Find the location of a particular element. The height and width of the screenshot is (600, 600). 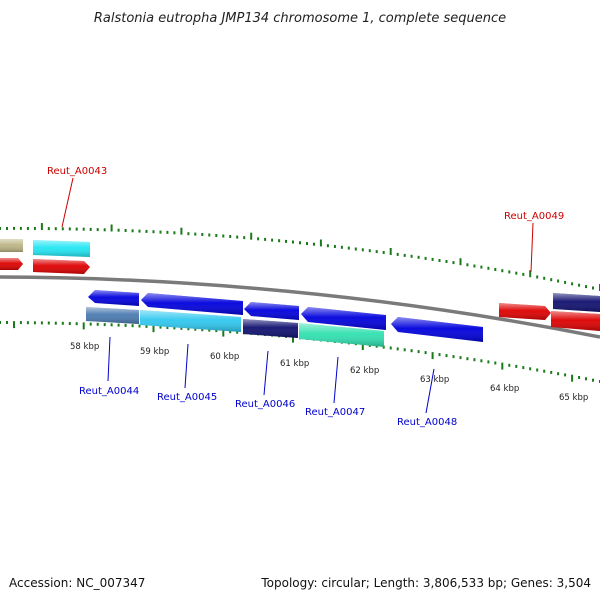

accession-text: Accession: NC_007347 is located at coordinates (77, 583).